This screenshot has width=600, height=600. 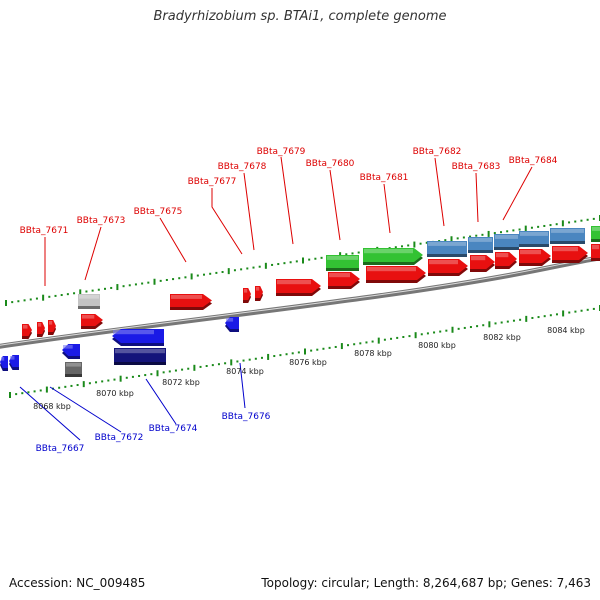 I want to click on gene-label-bbta-7676: BBta_7676, so click(x=246, y=417).